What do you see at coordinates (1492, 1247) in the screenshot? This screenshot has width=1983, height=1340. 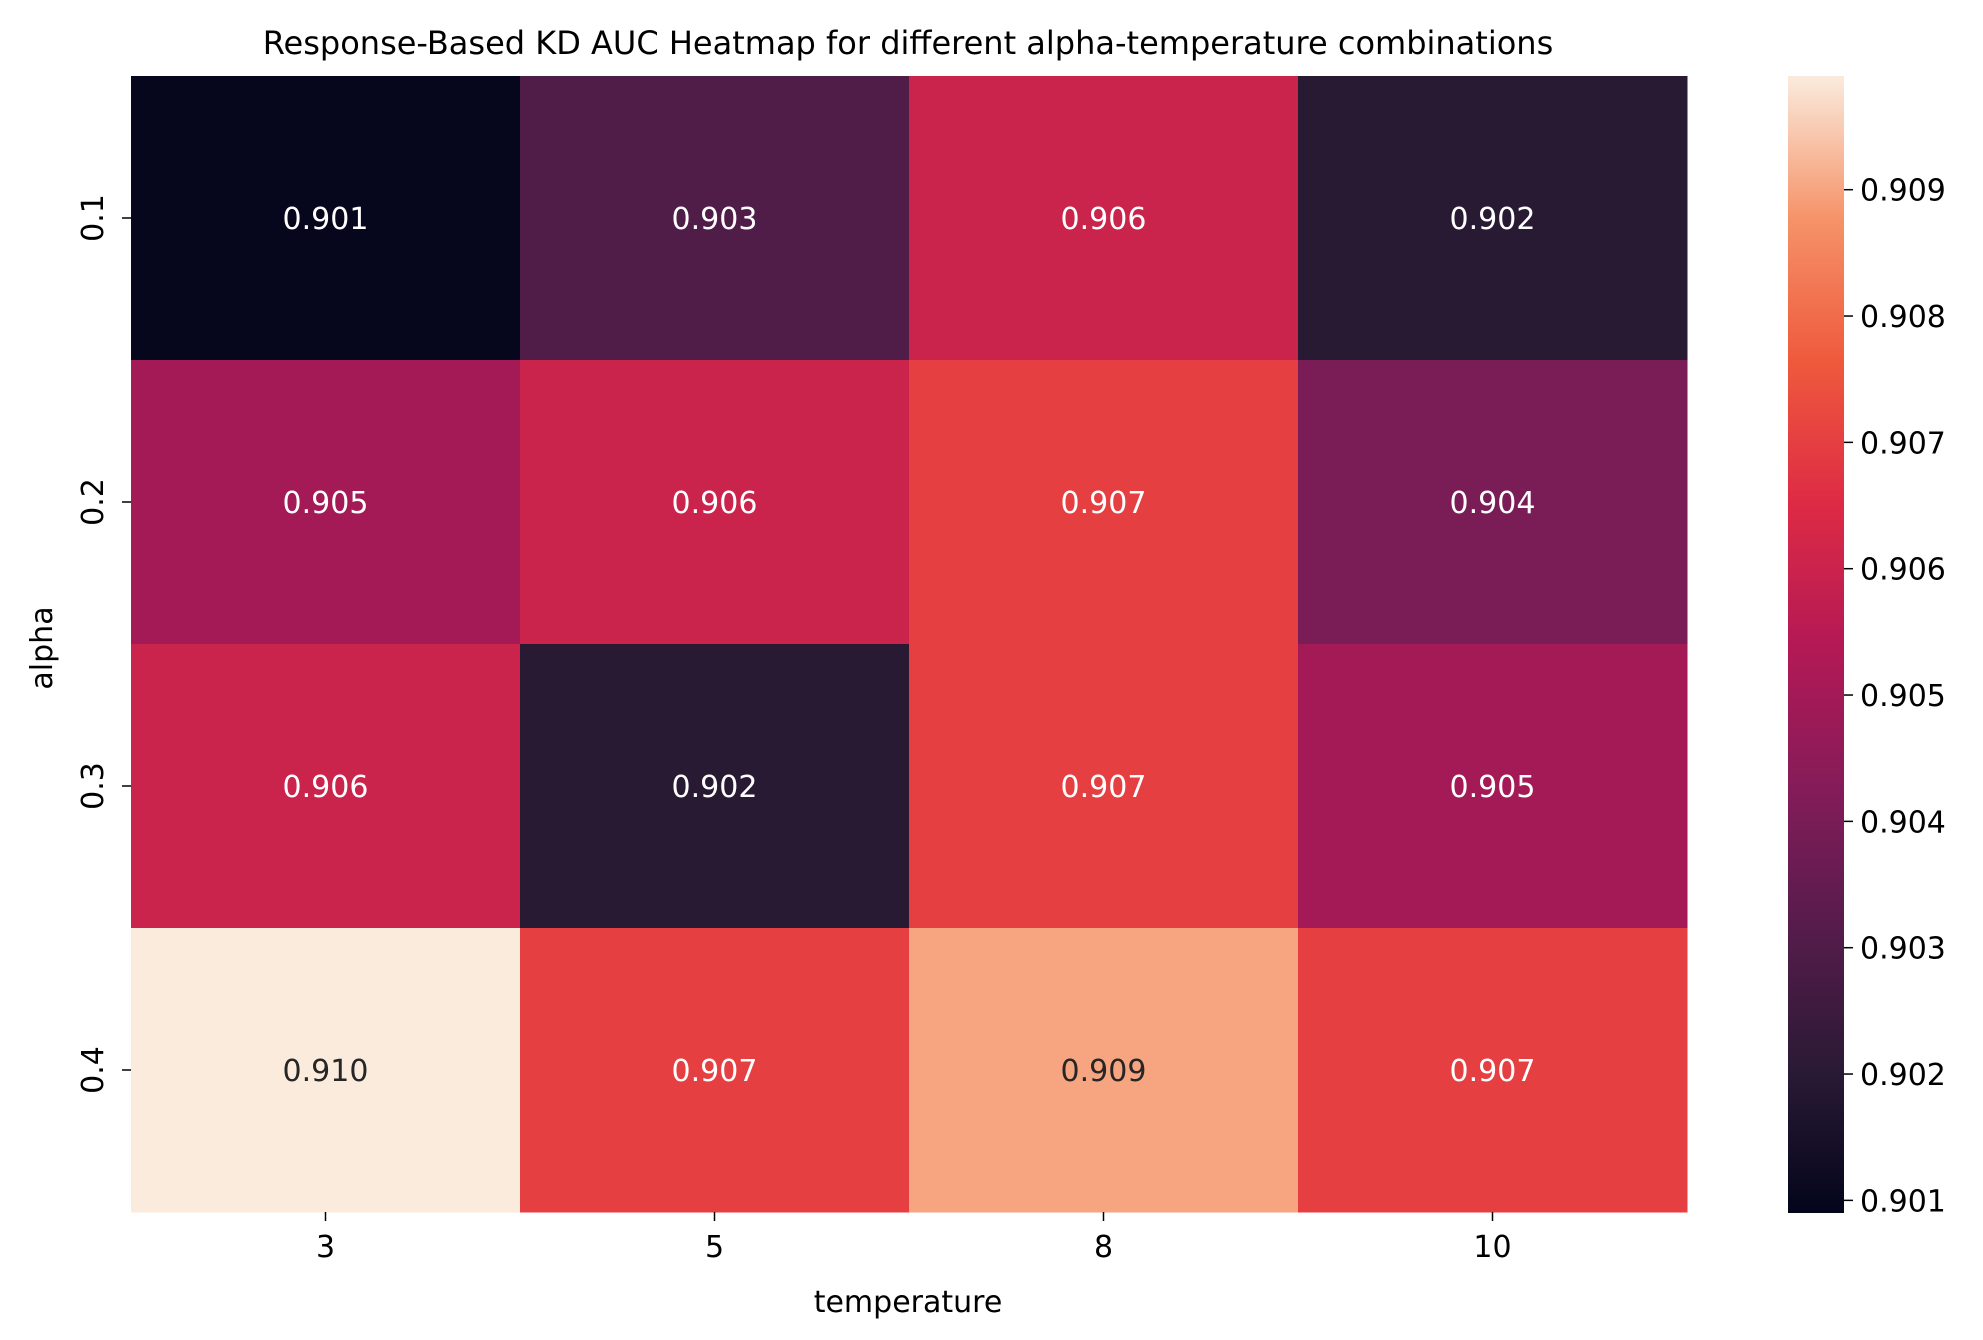 I see `x-tick-label: 10` at bounding box center [1492, 1247].